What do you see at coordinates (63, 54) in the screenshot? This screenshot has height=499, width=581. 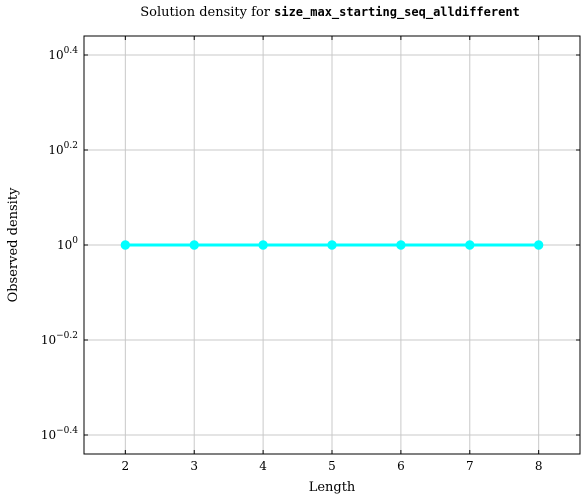 I see `y-tick-label: 100.4` at bounding box center [63, 54].